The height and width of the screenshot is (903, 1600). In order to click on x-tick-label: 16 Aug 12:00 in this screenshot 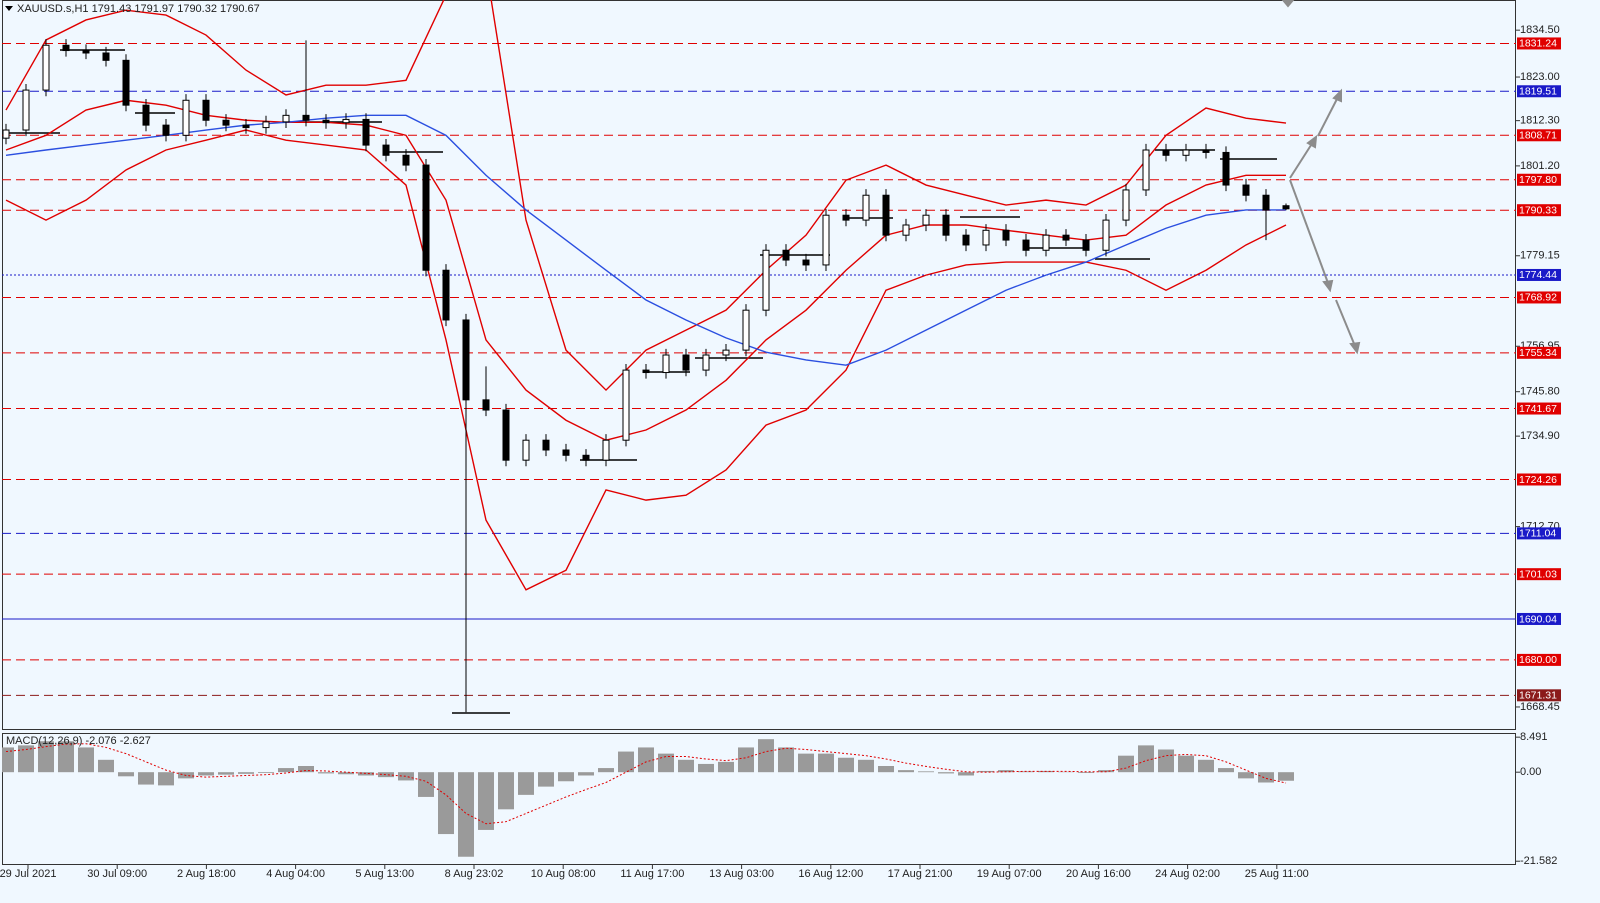, I will do `click(830, 874)`.